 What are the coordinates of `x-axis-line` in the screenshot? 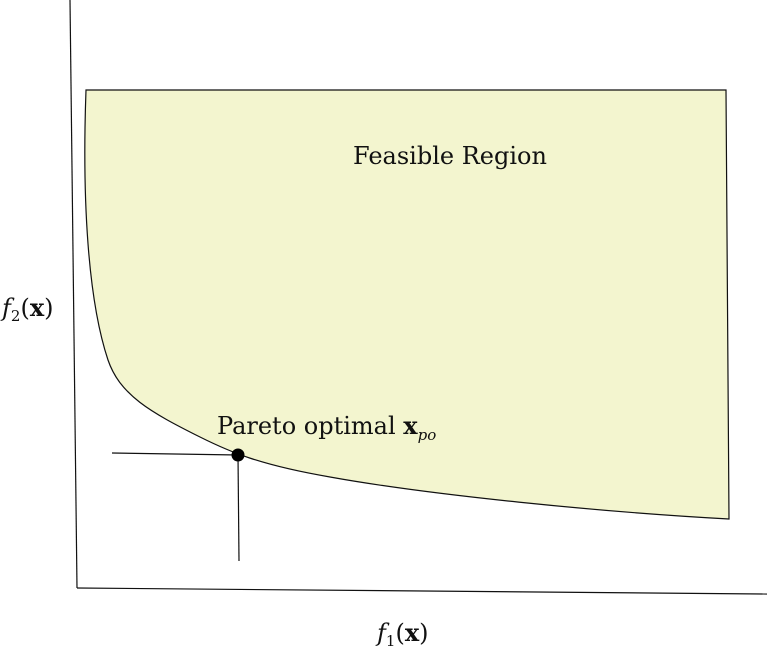 It's located at (421, 591).